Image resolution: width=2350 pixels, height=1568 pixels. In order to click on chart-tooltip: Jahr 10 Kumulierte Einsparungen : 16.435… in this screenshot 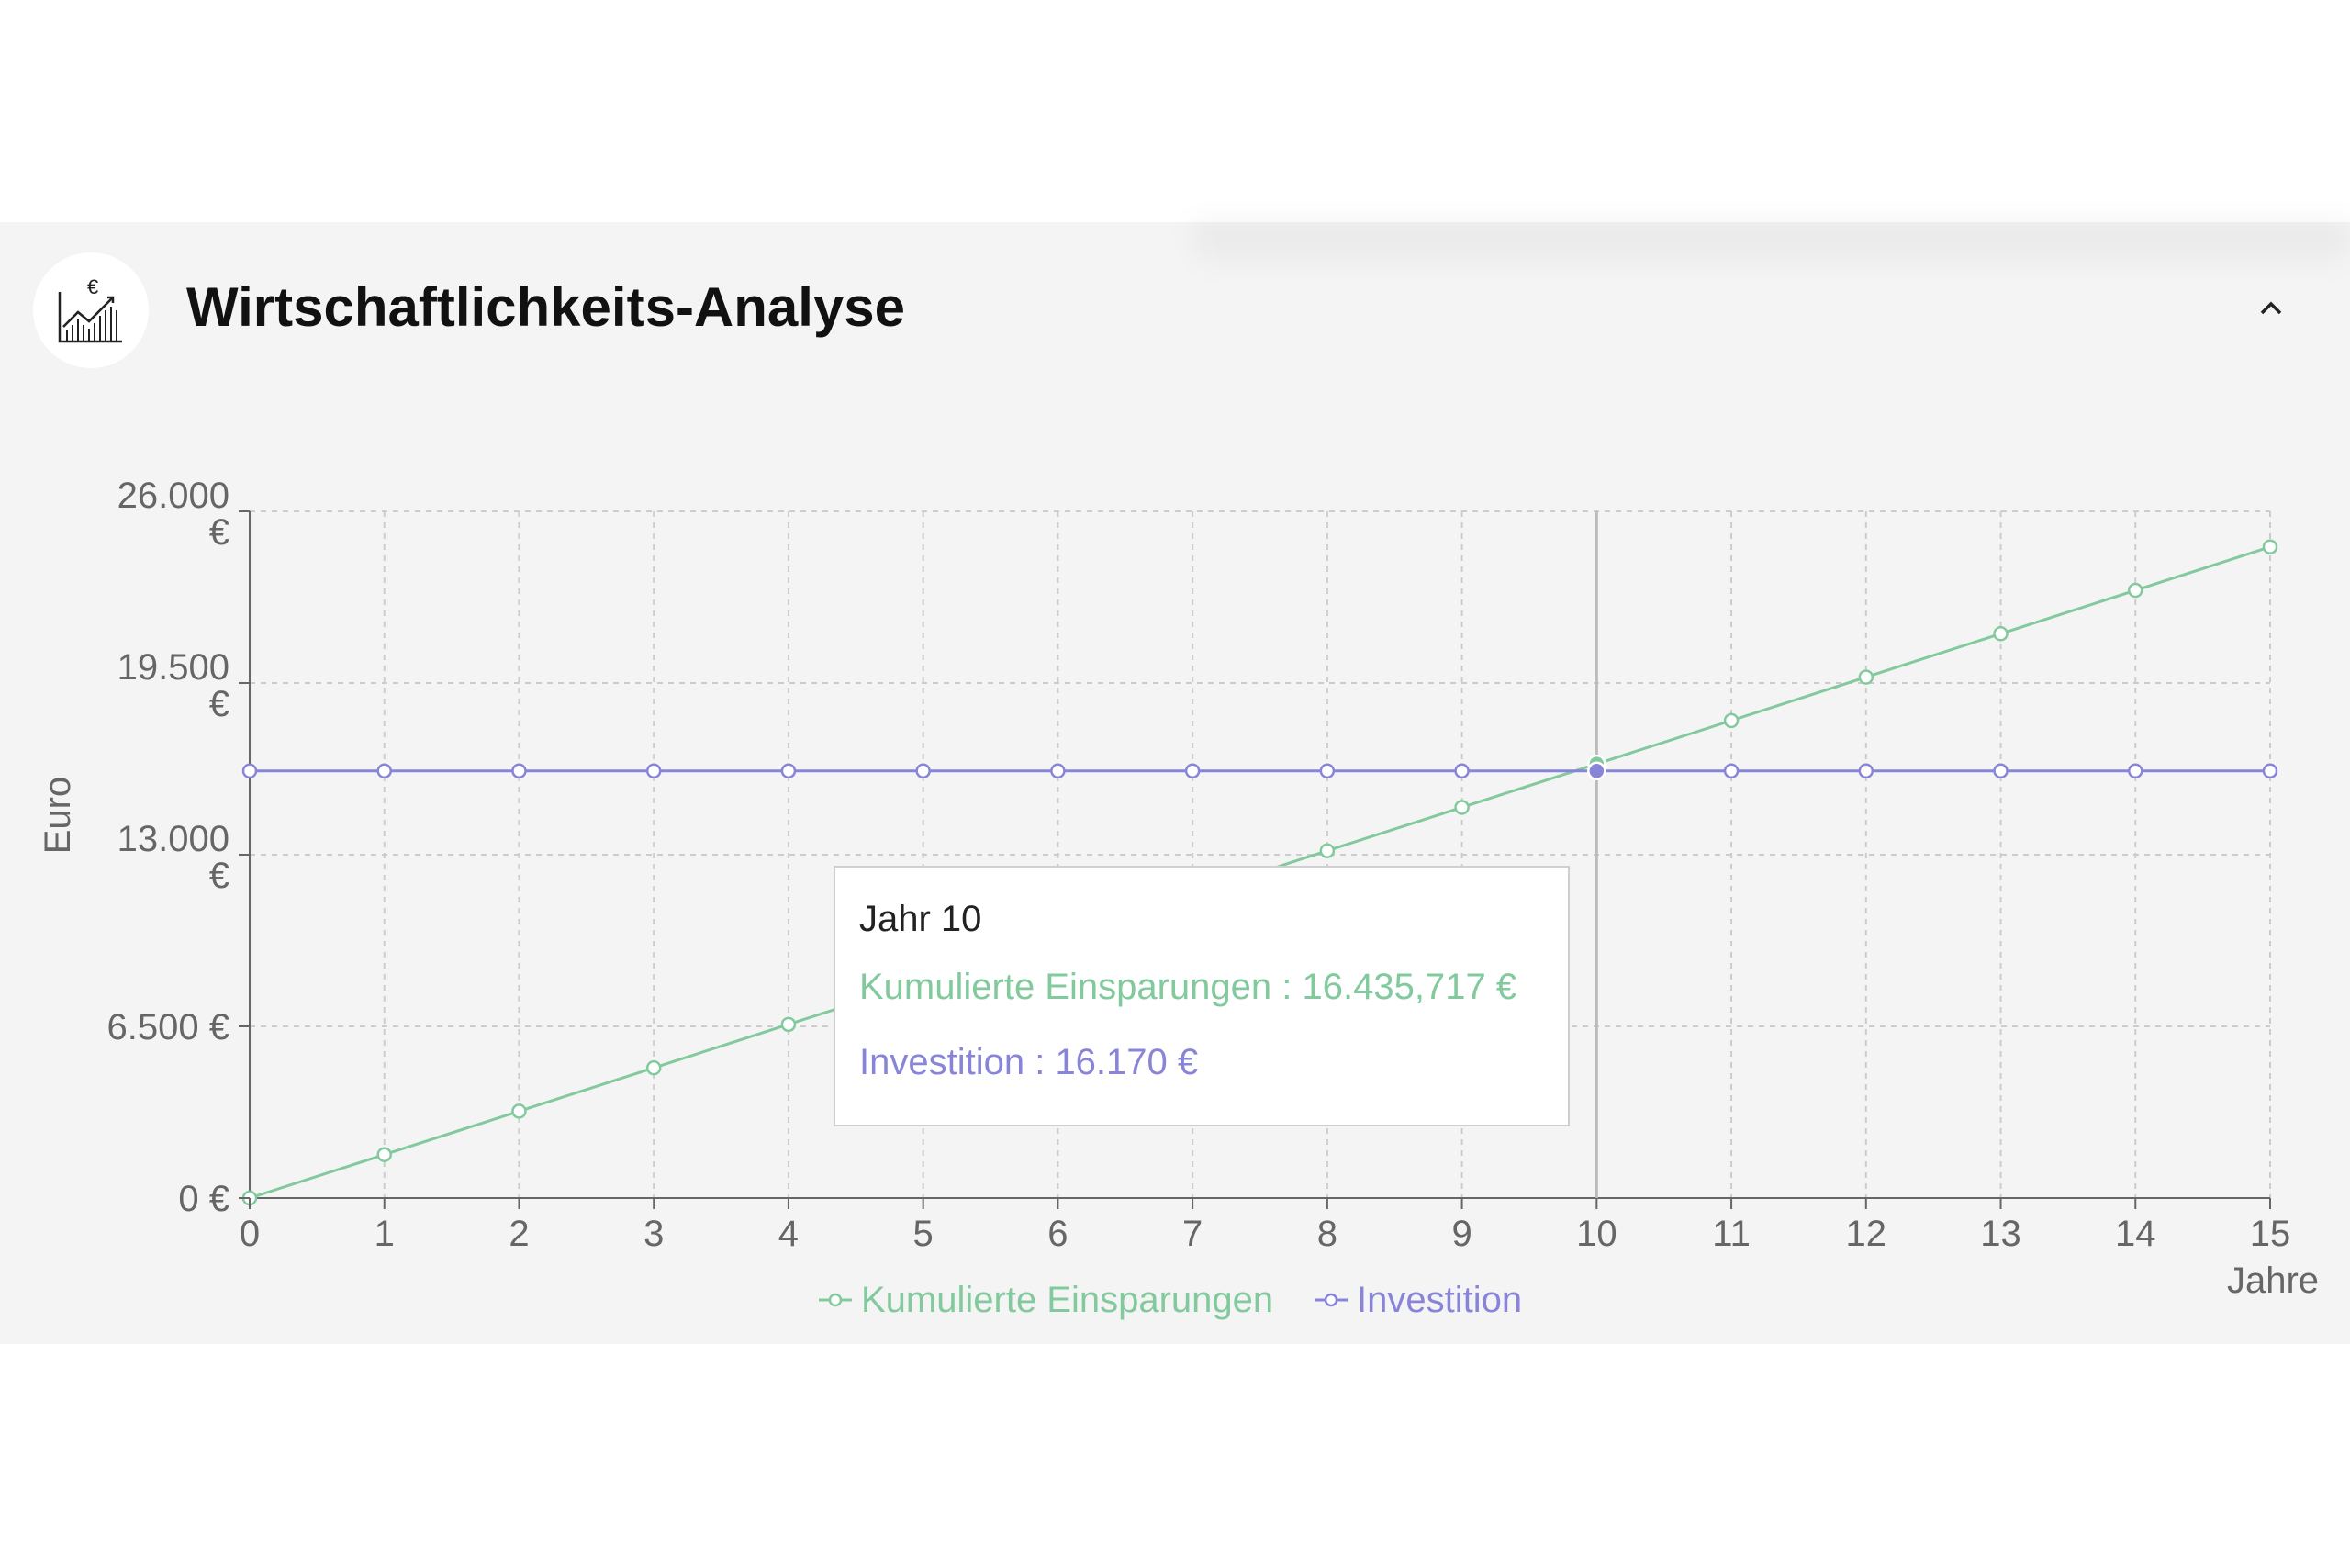, I will do `click(1202, 996)`.